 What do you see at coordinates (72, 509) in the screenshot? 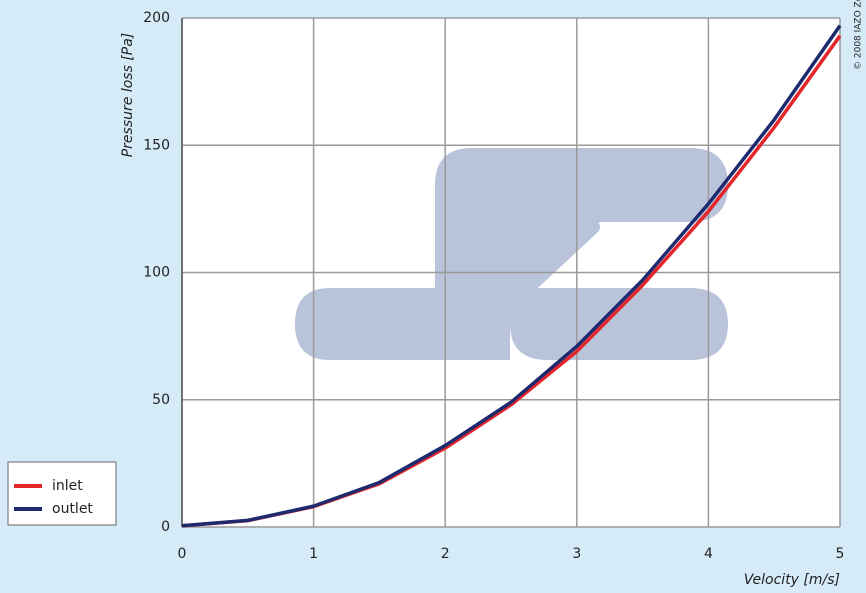
I see `legend-label: outlet` at bounding box center [72, 509].